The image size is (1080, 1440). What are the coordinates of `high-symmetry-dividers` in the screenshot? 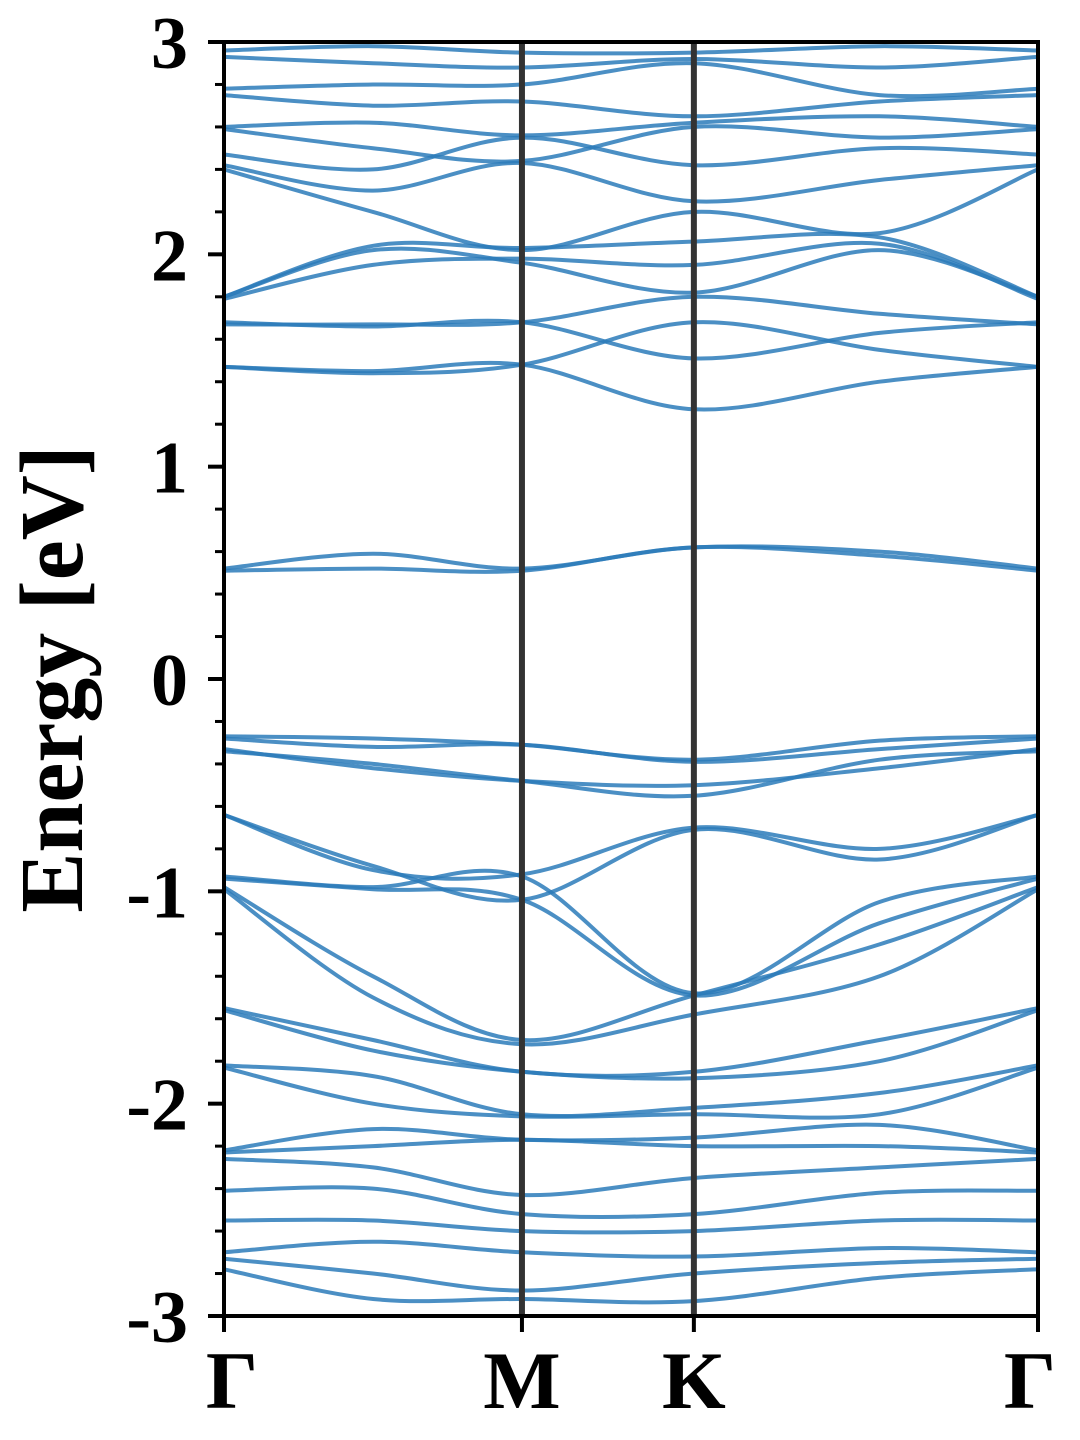 It's located at (607, 679).